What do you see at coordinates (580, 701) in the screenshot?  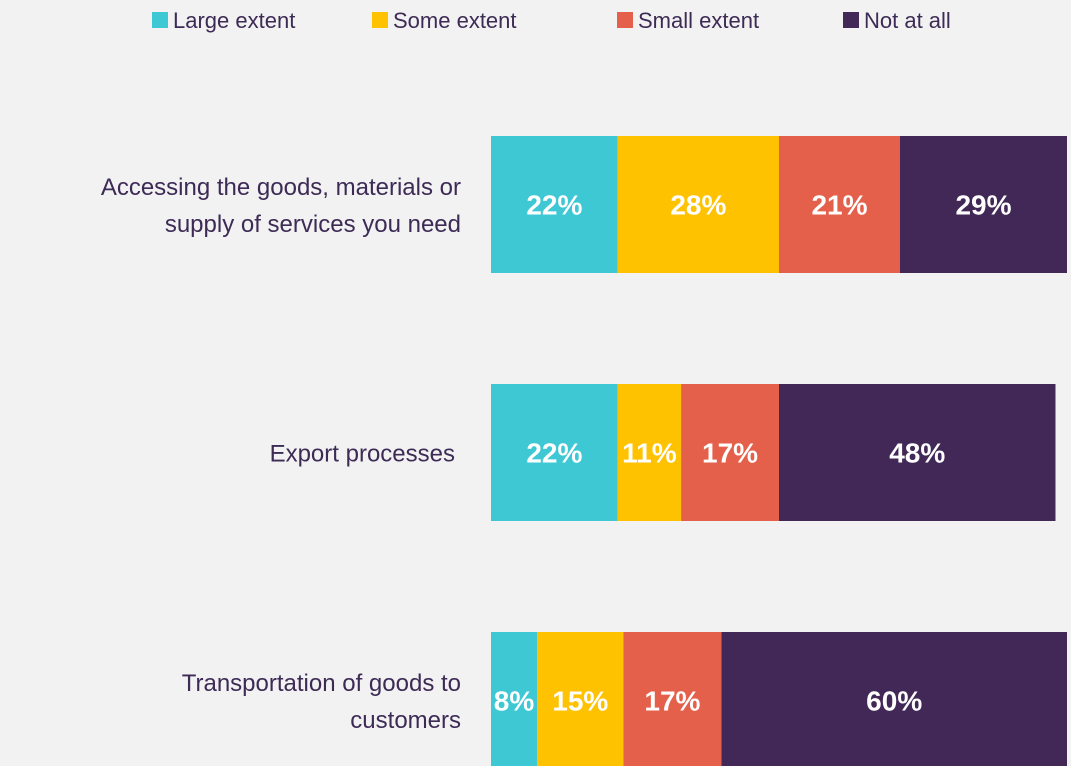 I see `data-label-3-2: 15%` at bounding box center [580, 701].